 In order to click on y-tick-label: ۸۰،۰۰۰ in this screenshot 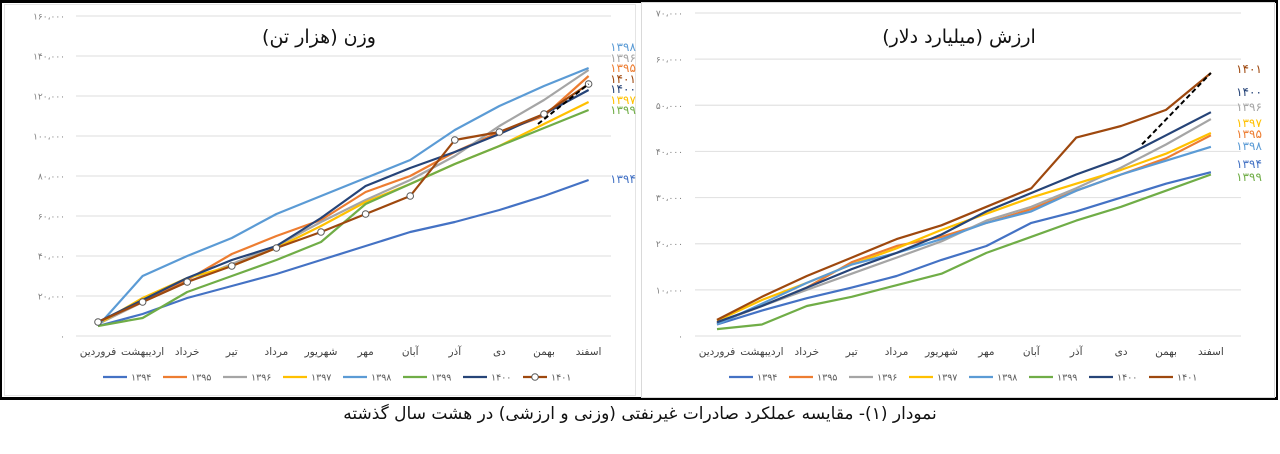, I will do `click(51, 178)`.